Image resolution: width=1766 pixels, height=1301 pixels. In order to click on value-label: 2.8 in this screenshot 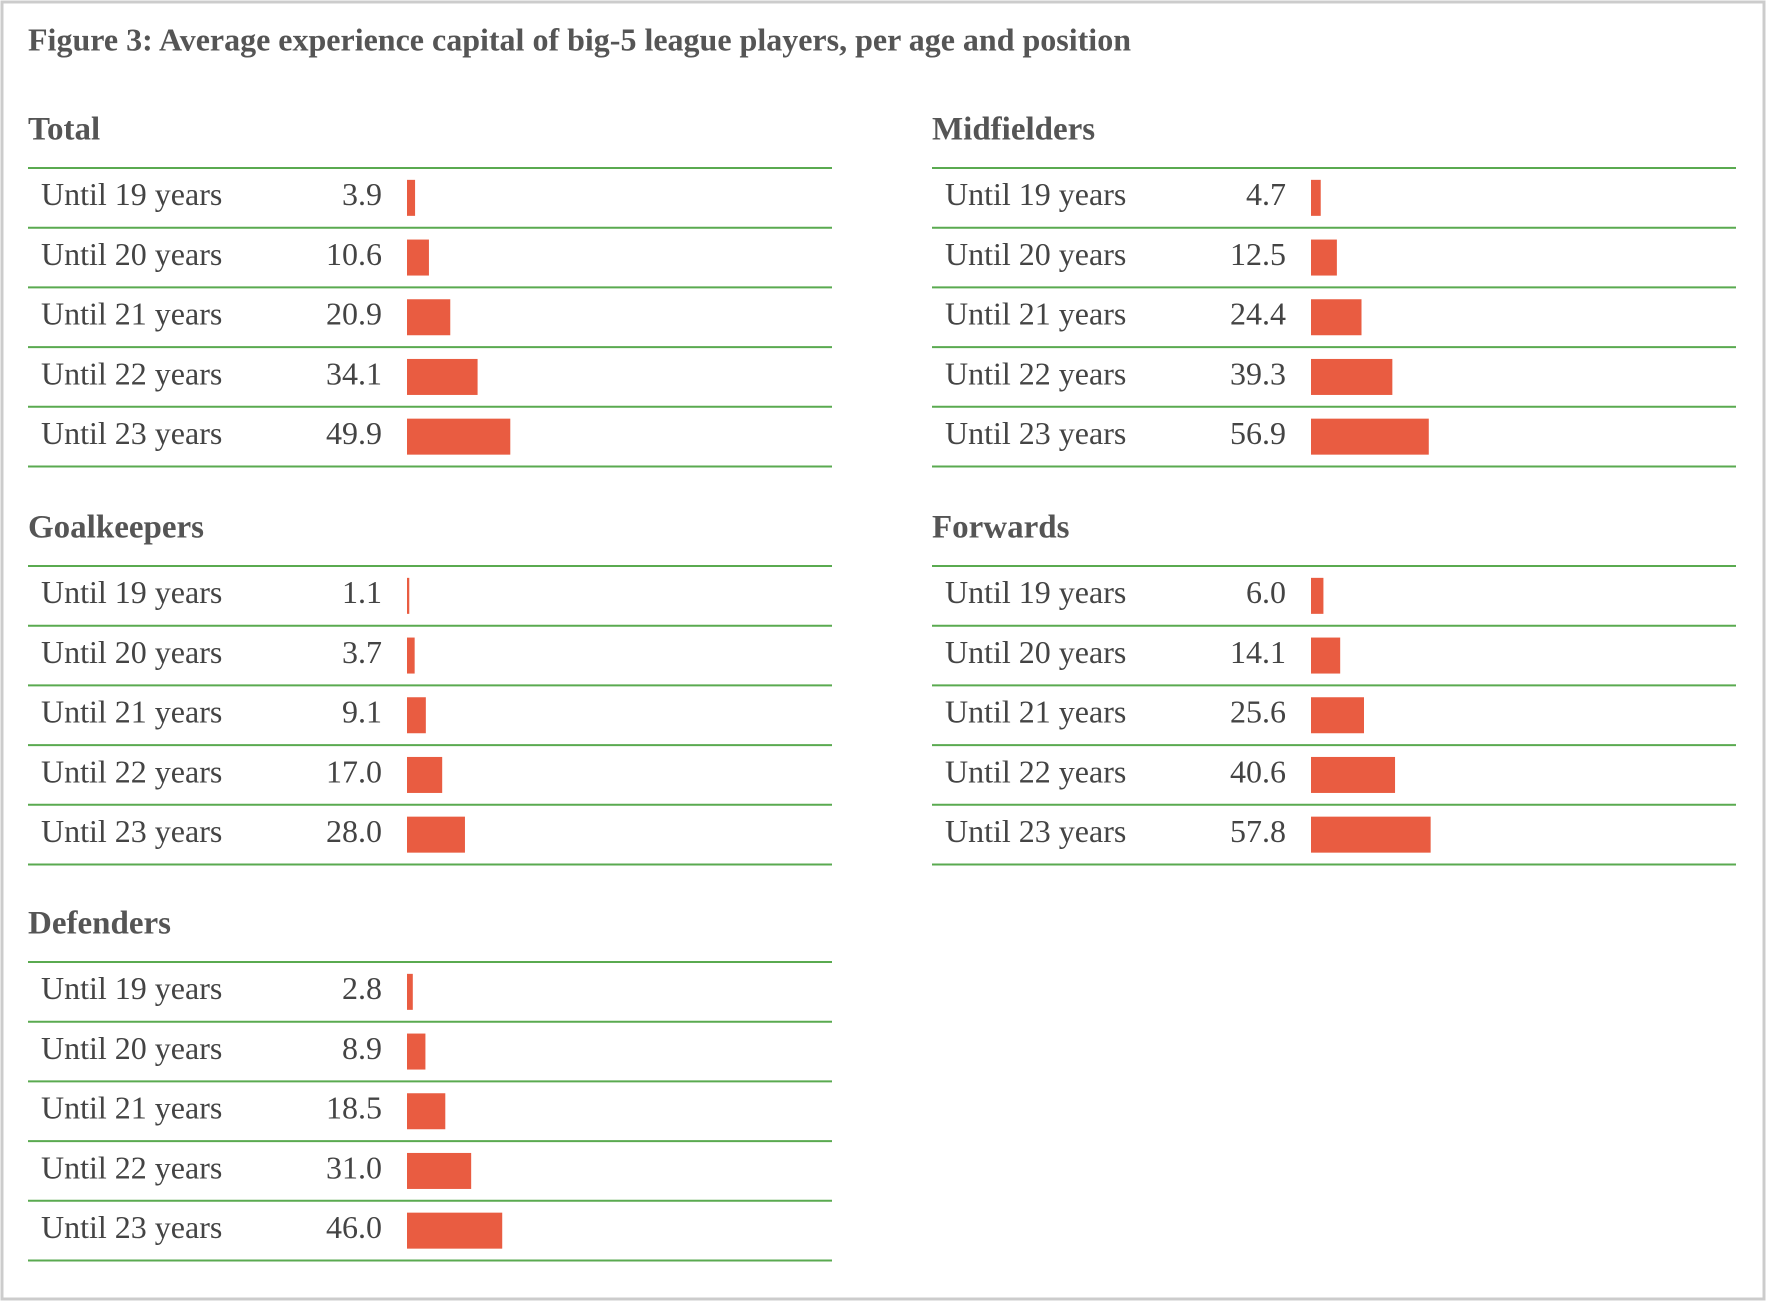, I will do `click(362, 988)`.